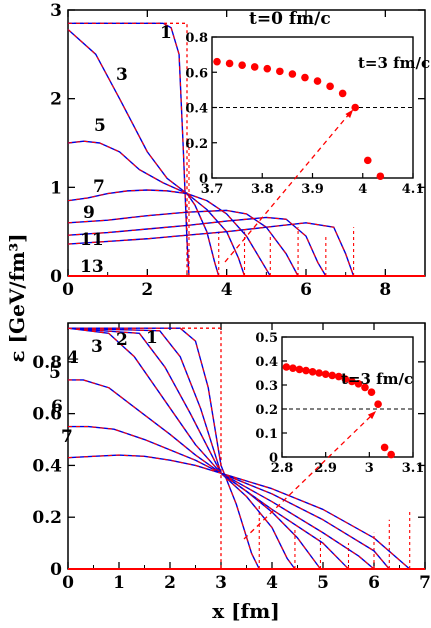 This screenshot has height=628, width=431. Describe the element at coordinates (57, 407) in the screenshot. I see `curve-label: 6` at that location.